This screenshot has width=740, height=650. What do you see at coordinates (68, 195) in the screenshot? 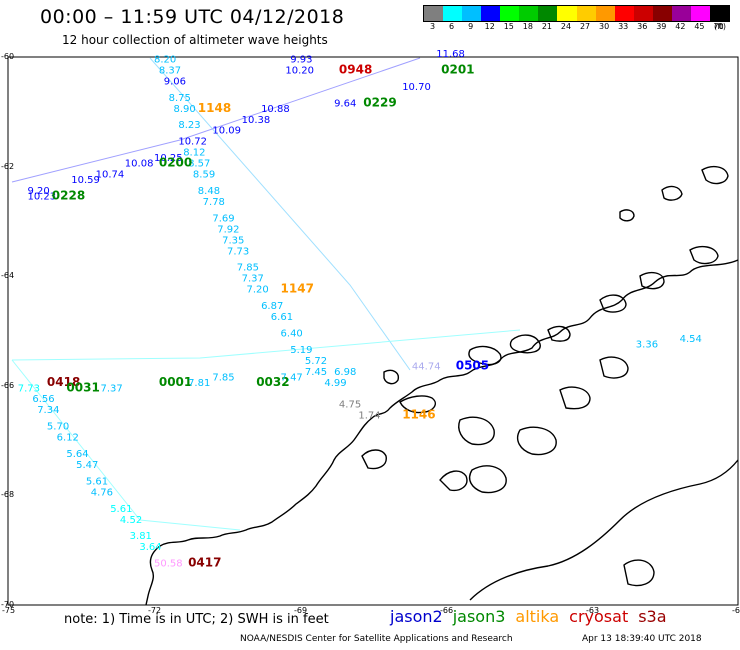
I see `pass-time-label: 0228` at bounding box center [68, 195].